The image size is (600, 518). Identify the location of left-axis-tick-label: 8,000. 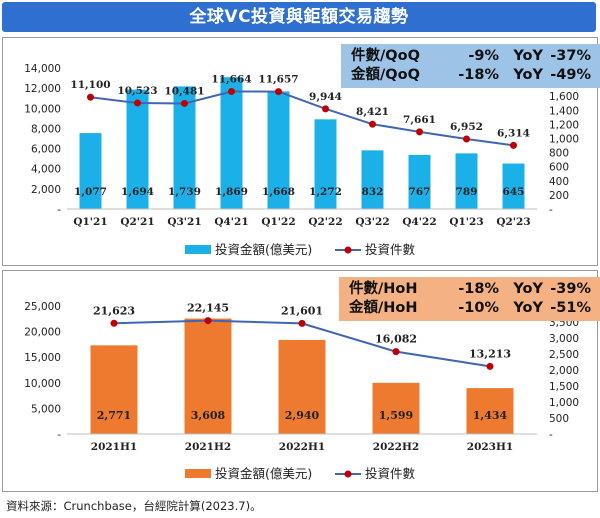
(46, 129).